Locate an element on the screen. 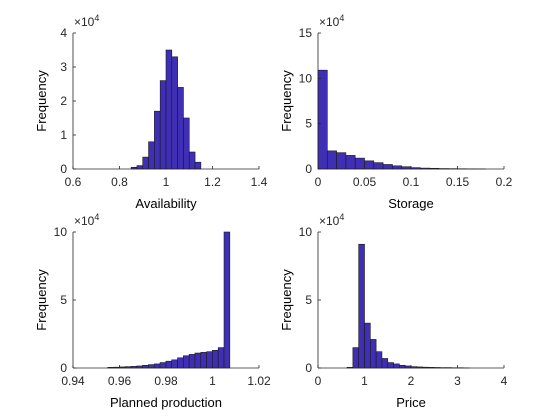  storage-y-multiplier: ×10⁴ is located at coordinates (331, 21).